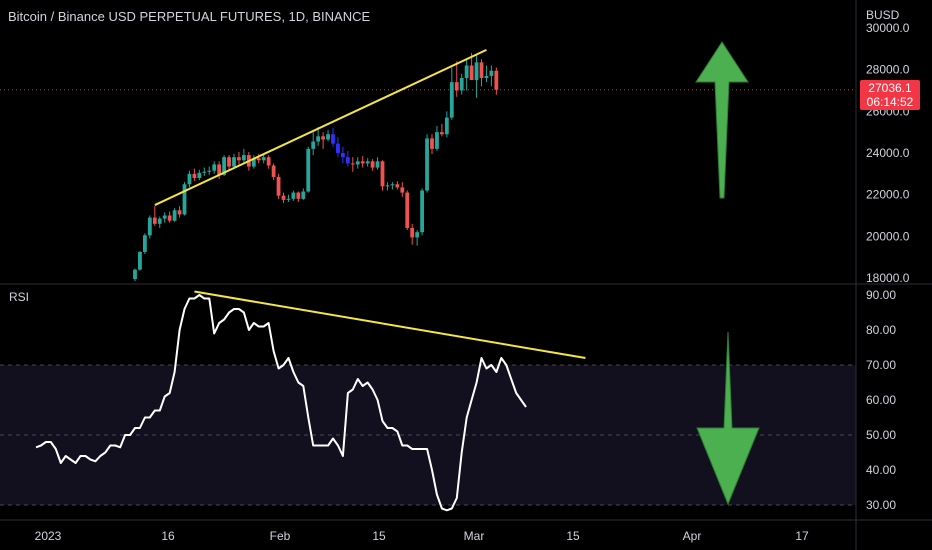 The width and height of the screenshot is (932, 550). Describe the element at coordinates (881, 330) in the screenshot. I see `rsi-tick-label: 80.00` at that location.